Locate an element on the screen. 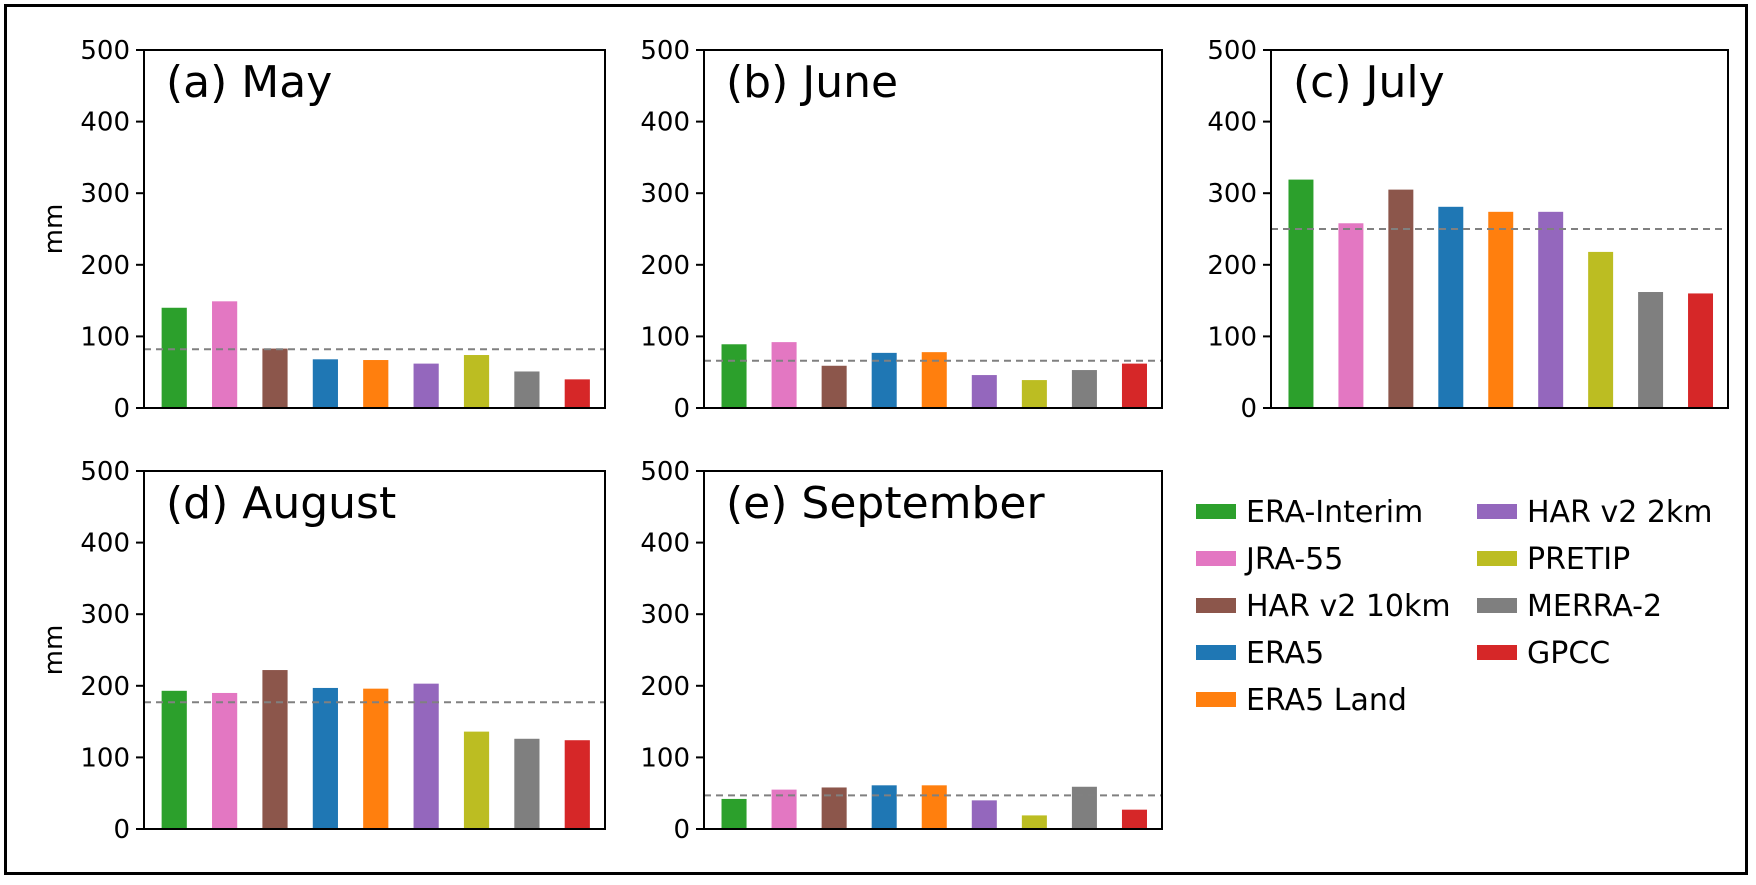 This screenshot has width=1756, height=885. panel-title-4: (d) August is located at coordinates (281, 503).